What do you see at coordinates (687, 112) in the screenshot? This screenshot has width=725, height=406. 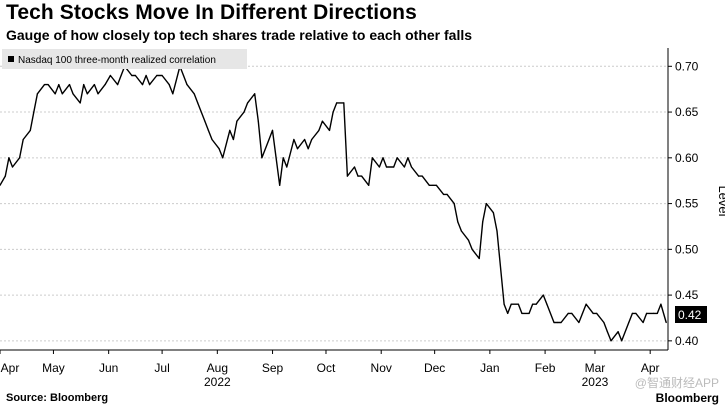 I see `y-tick-label: 0.65` at bounding box center [687, 112].